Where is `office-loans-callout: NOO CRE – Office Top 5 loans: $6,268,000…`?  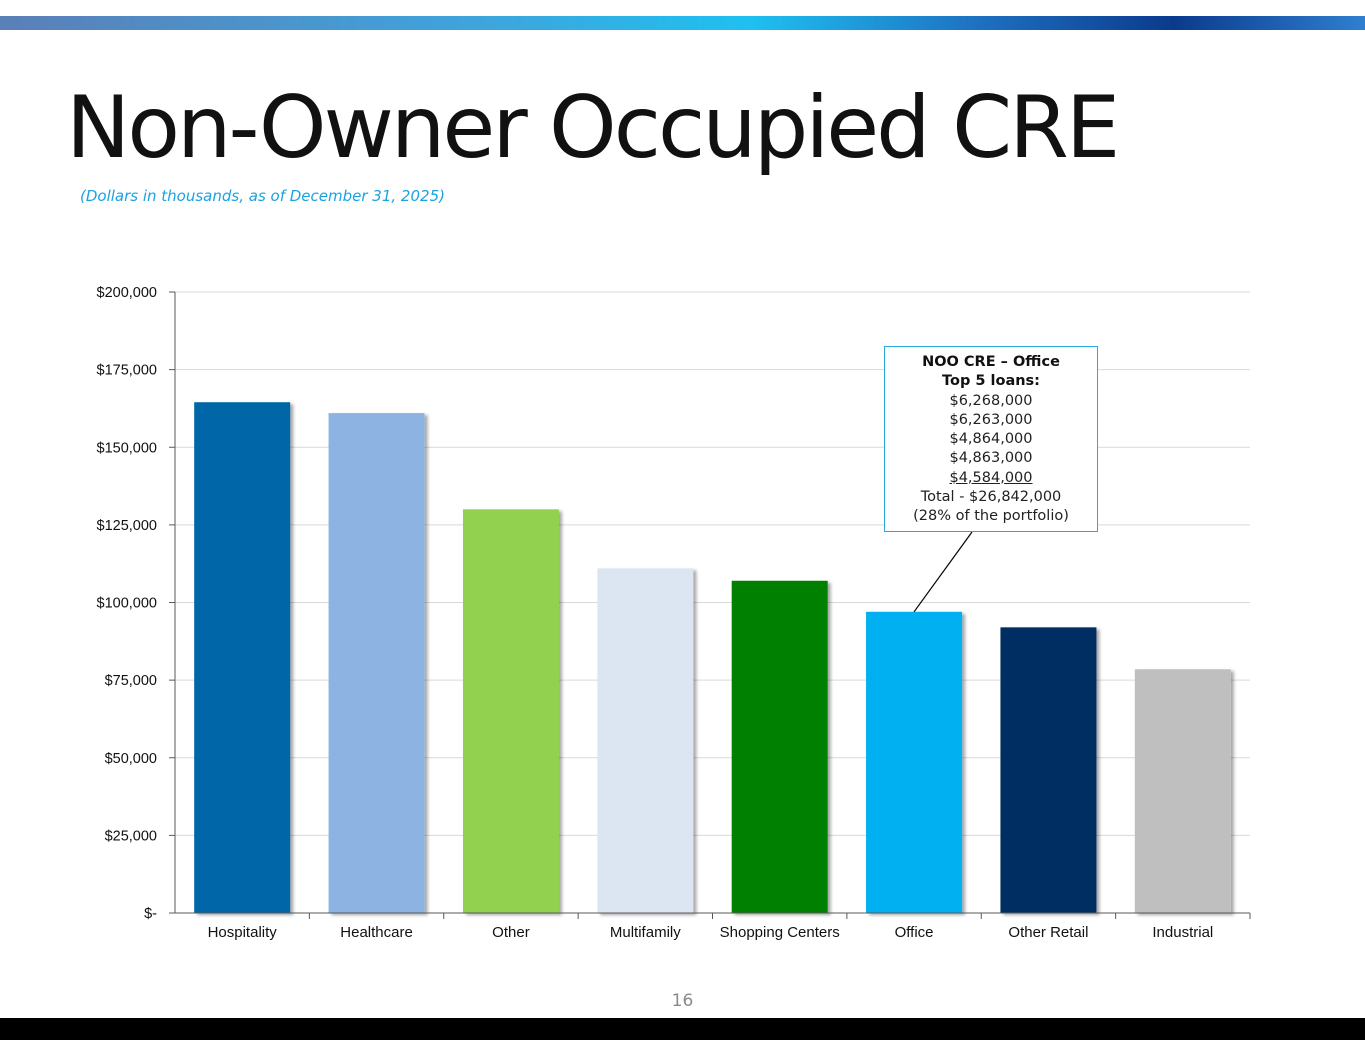 office-loans-callout: NOO CRE – Office Top 5 loans: $6,268,000… is located at coordinates (991, 439).